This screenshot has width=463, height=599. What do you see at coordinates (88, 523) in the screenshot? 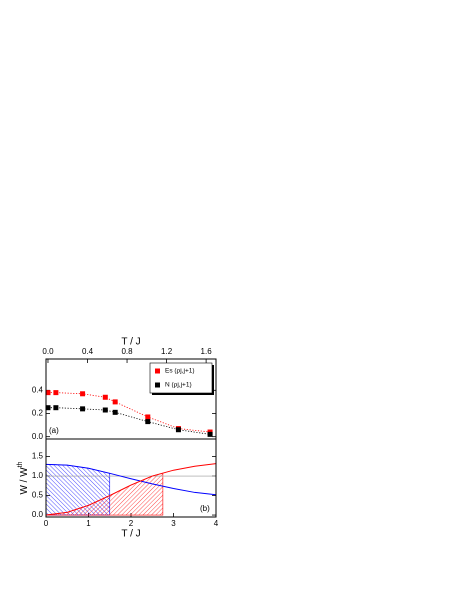
I see `x-tick-label: 1` at bounding box center [88, 523].